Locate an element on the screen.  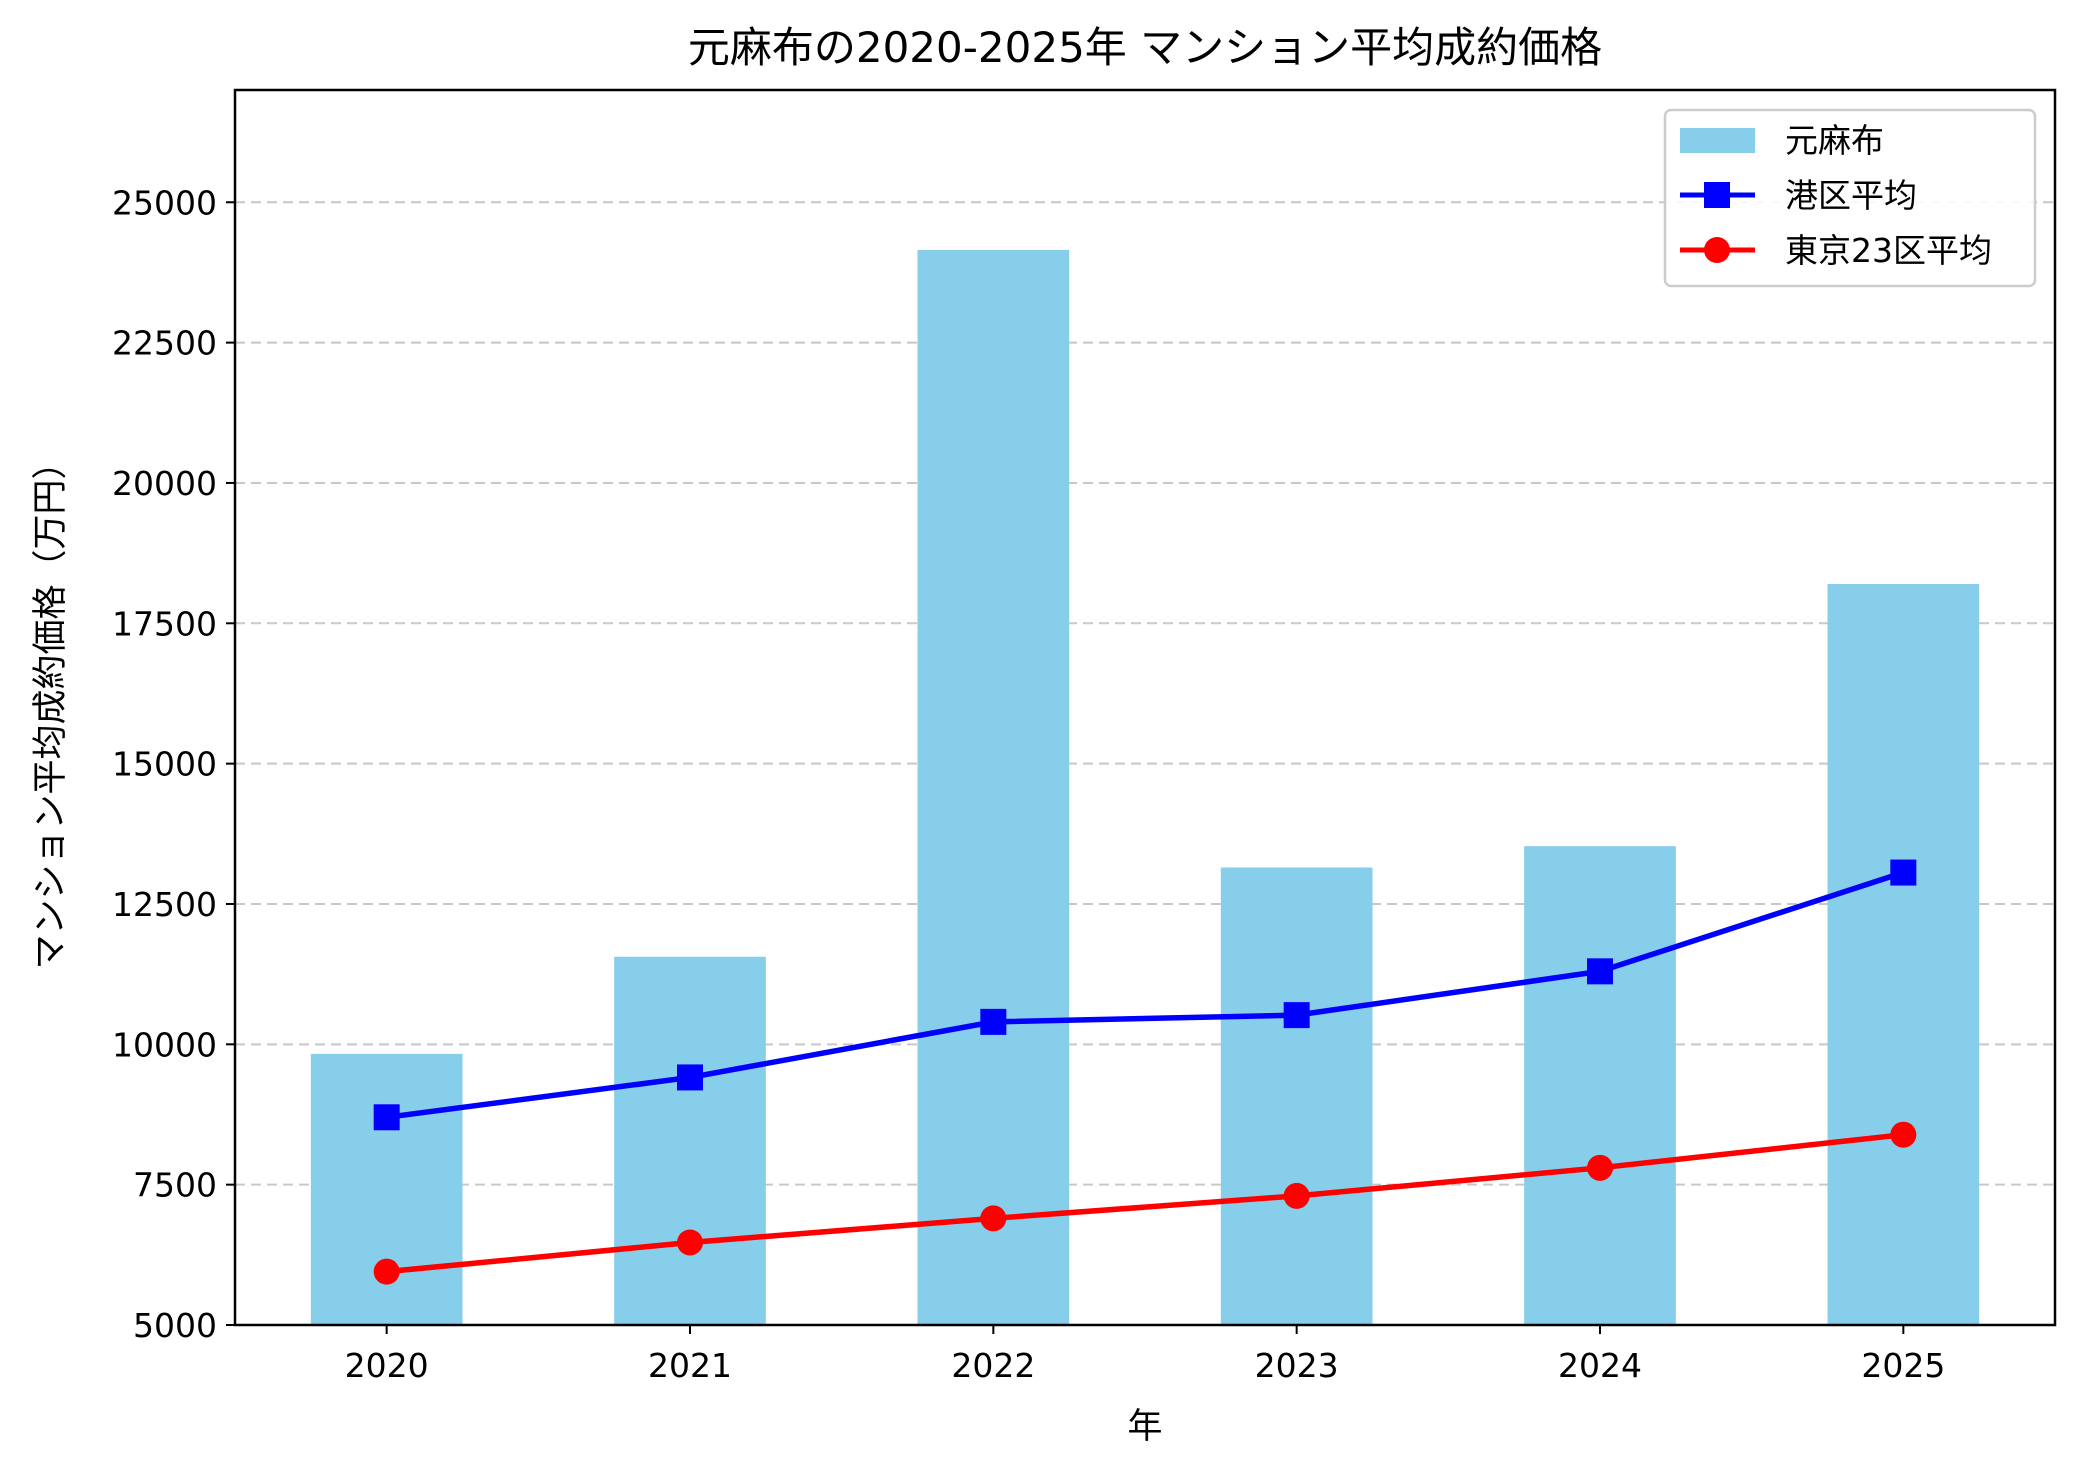
y-tick-label: 15000 is located at coordinates (164, 764).